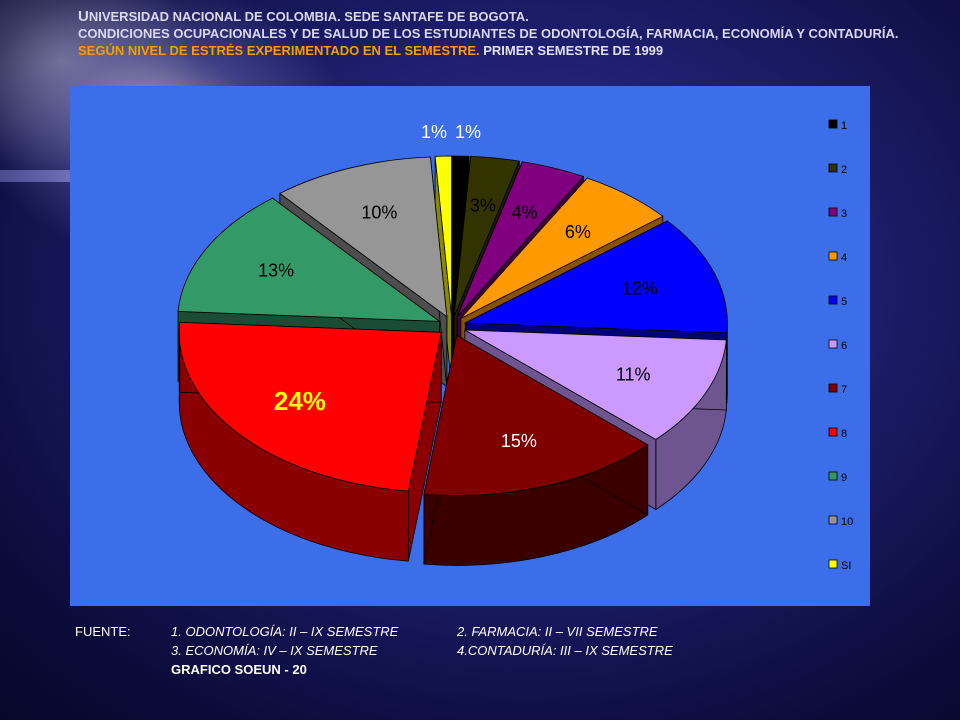 Image resolution: width=960 pixels, height=720 pixels. Describe the element at coordinates (276, 271) in the screenshot. I see `pie-label-9: 13%` at that location.